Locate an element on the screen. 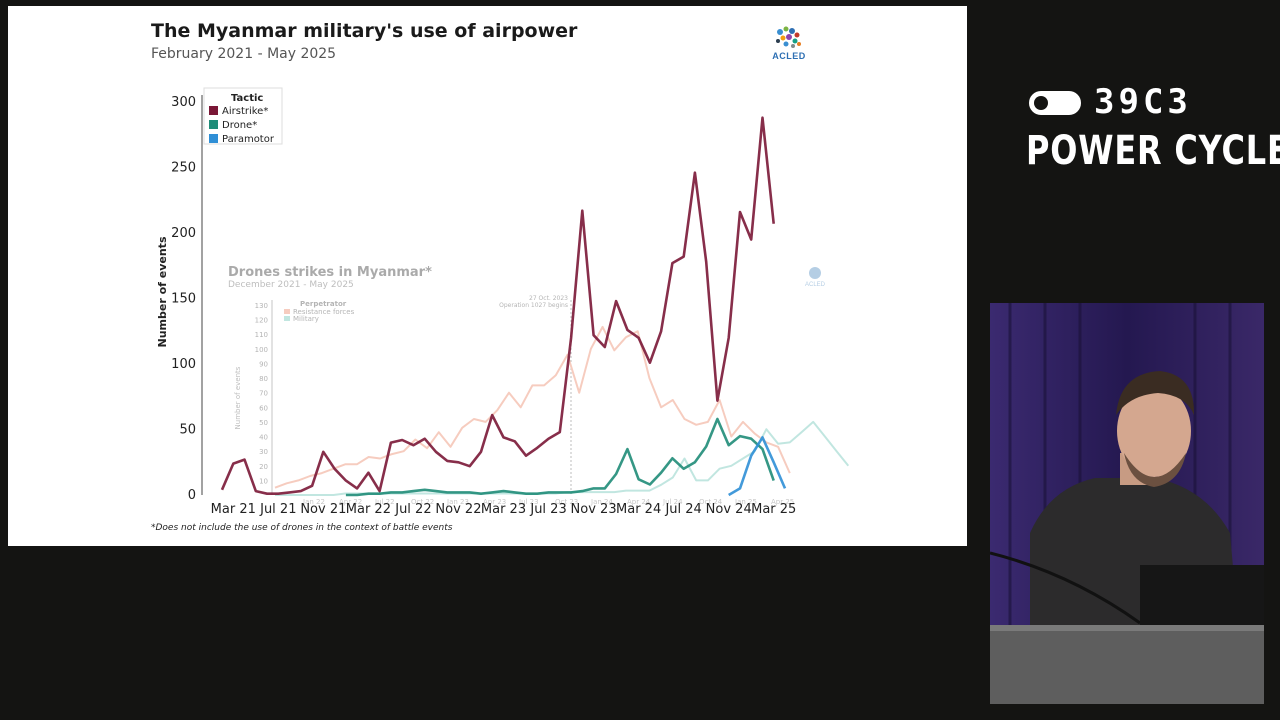 The image size is (1280, 720). x-tick-label: Mar 21 is located at coordinates (233, 509).